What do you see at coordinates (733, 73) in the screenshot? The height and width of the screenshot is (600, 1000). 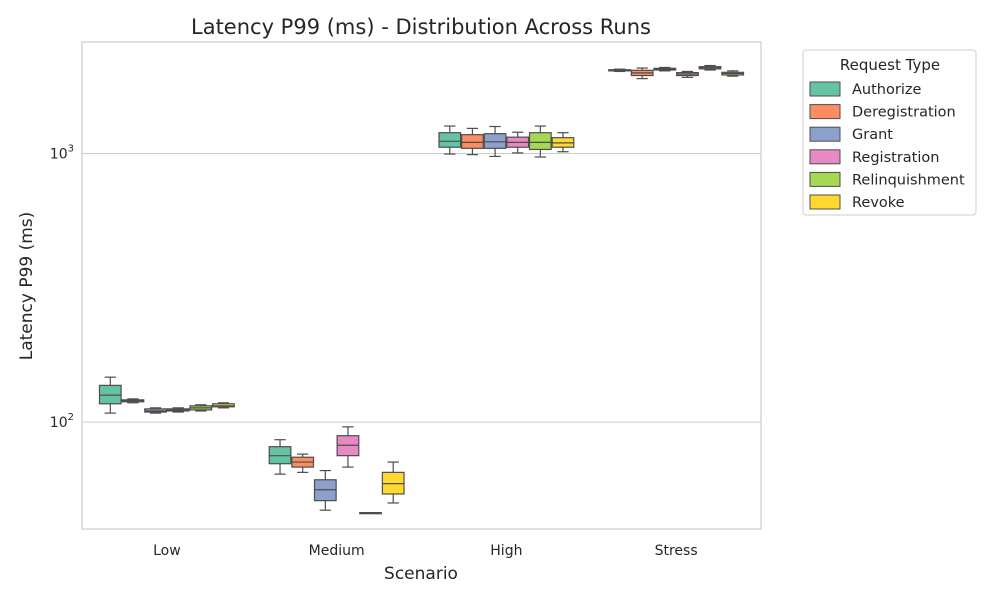 I see `box-revoke-stress` at bounding box center [733, 73].